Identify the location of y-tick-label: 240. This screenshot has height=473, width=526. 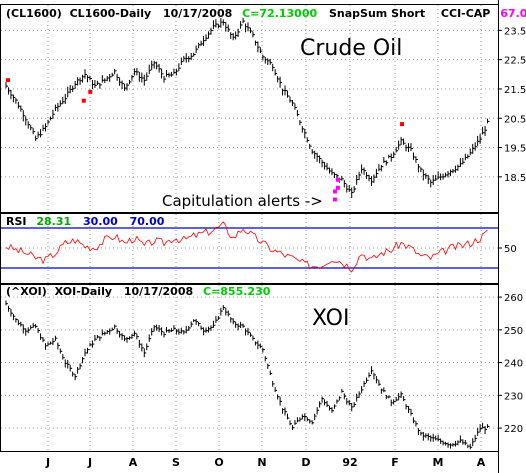
(513, 364).